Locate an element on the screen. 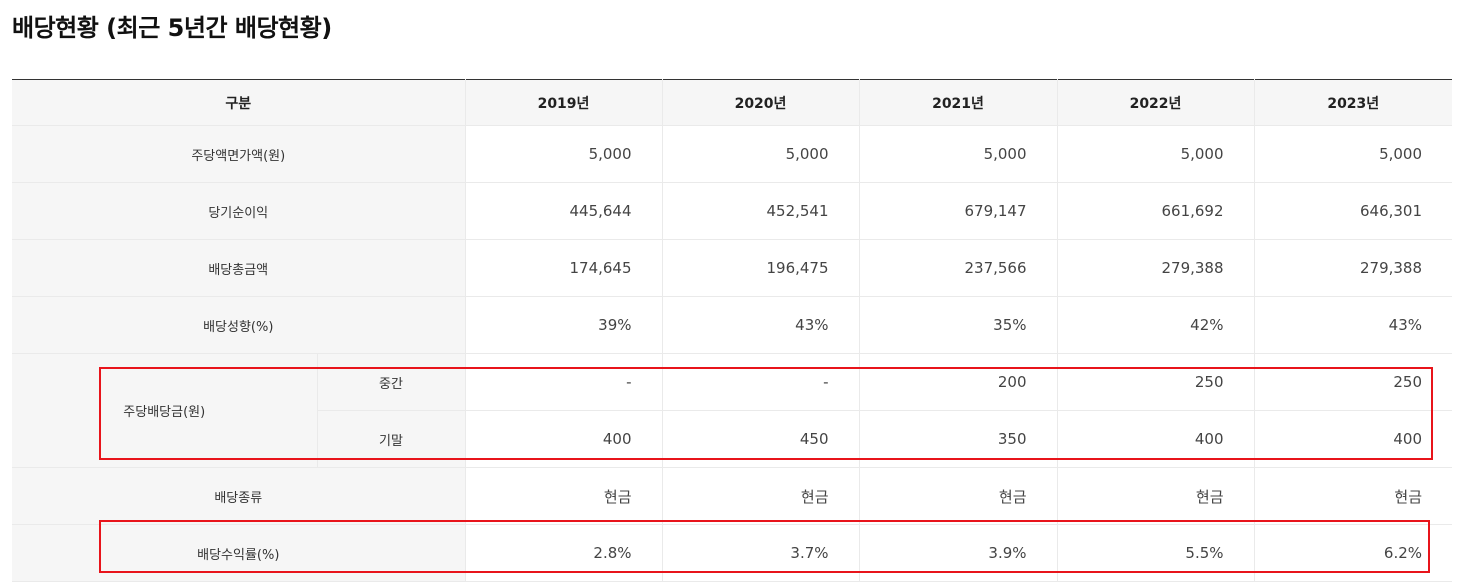  table-cell: 200 is located at coordinates (958, 382).